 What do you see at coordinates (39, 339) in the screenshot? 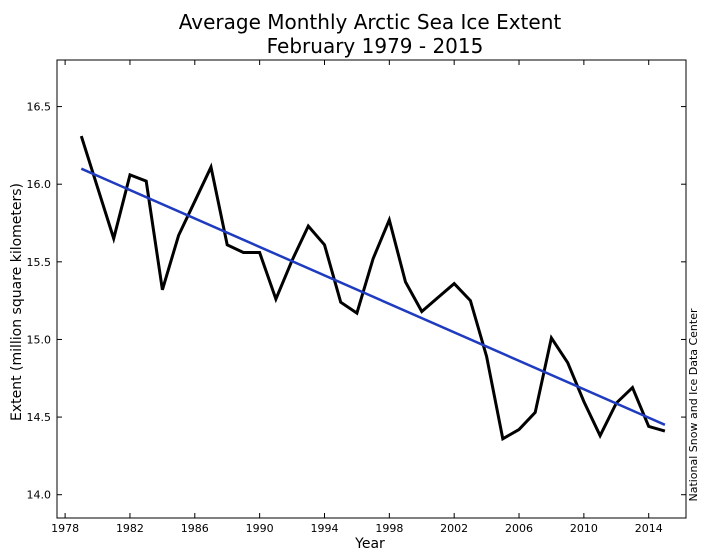
I see `y-tick-label: 15.0` at bounding box center [39, 339].